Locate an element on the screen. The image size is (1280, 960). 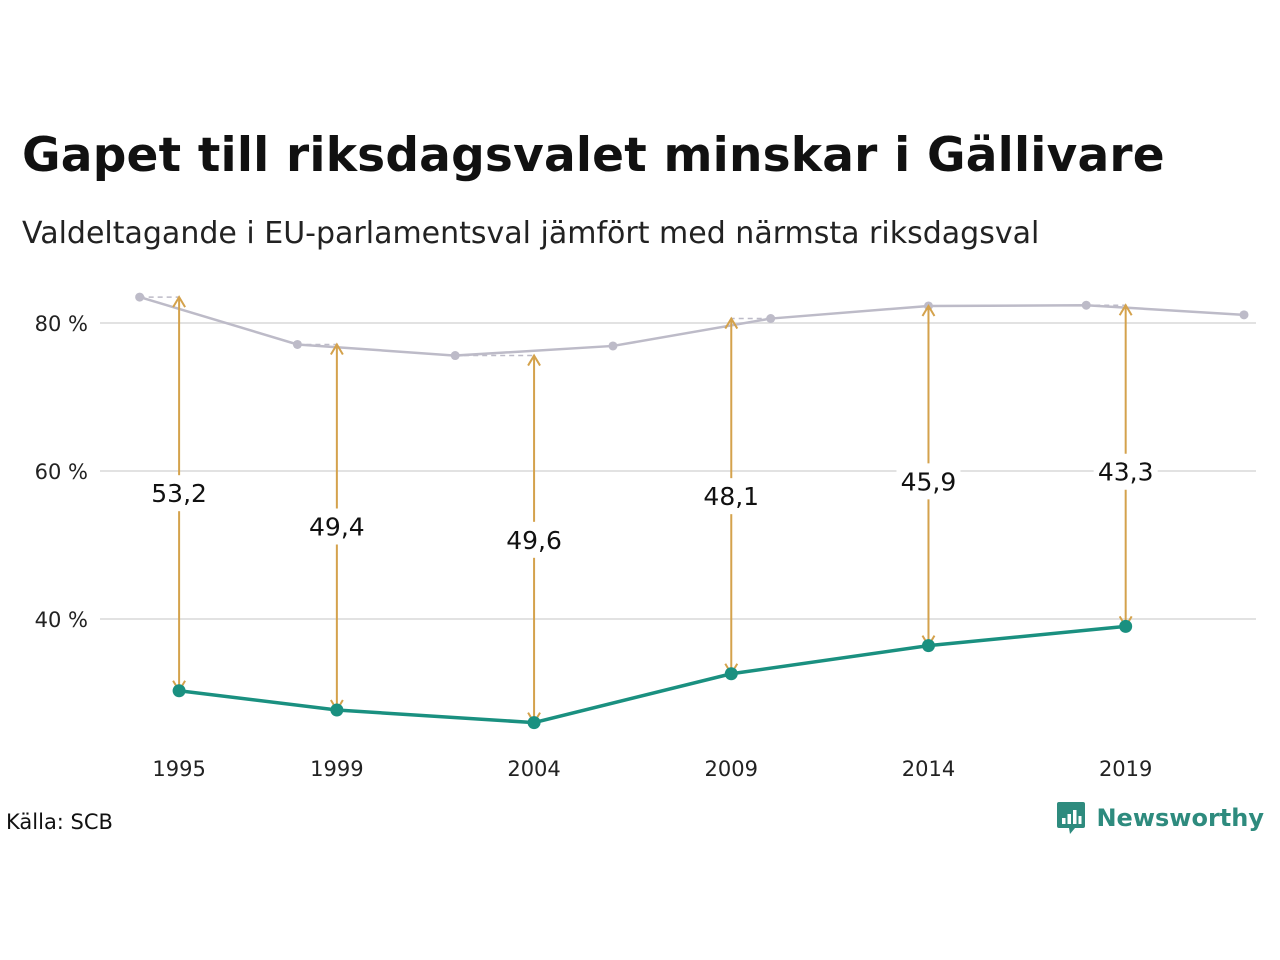
x-tick-label: 1999 is located at coordinates (336, 769).